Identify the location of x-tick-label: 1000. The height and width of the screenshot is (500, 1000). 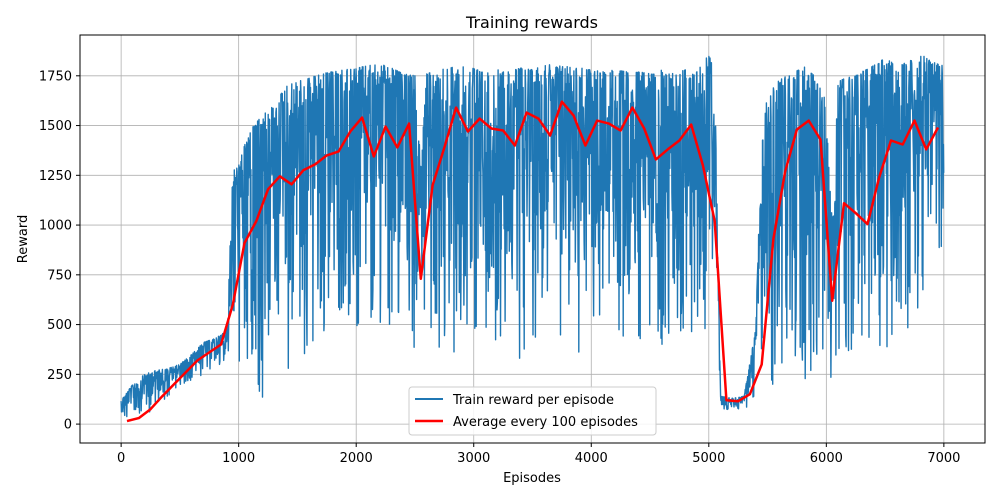
(238, 458).